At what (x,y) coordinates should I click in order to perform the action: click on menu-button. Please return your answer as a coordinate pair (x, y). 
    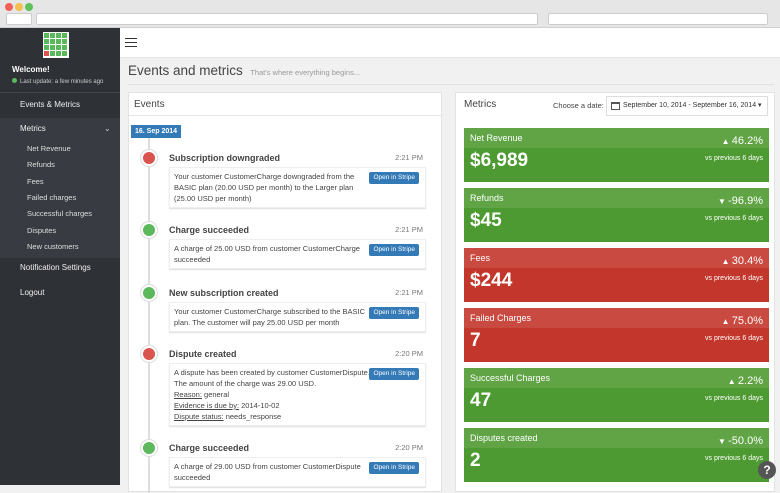
    Looking at the image, I should click on (131, 42).